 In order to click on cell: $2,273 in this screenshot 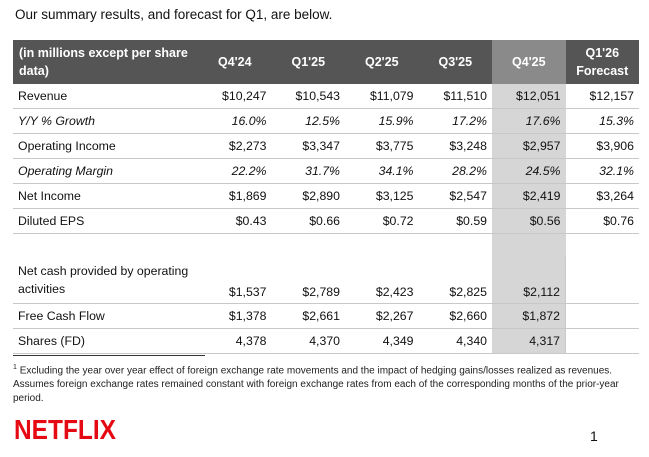, I will do `click(235, 146)`.